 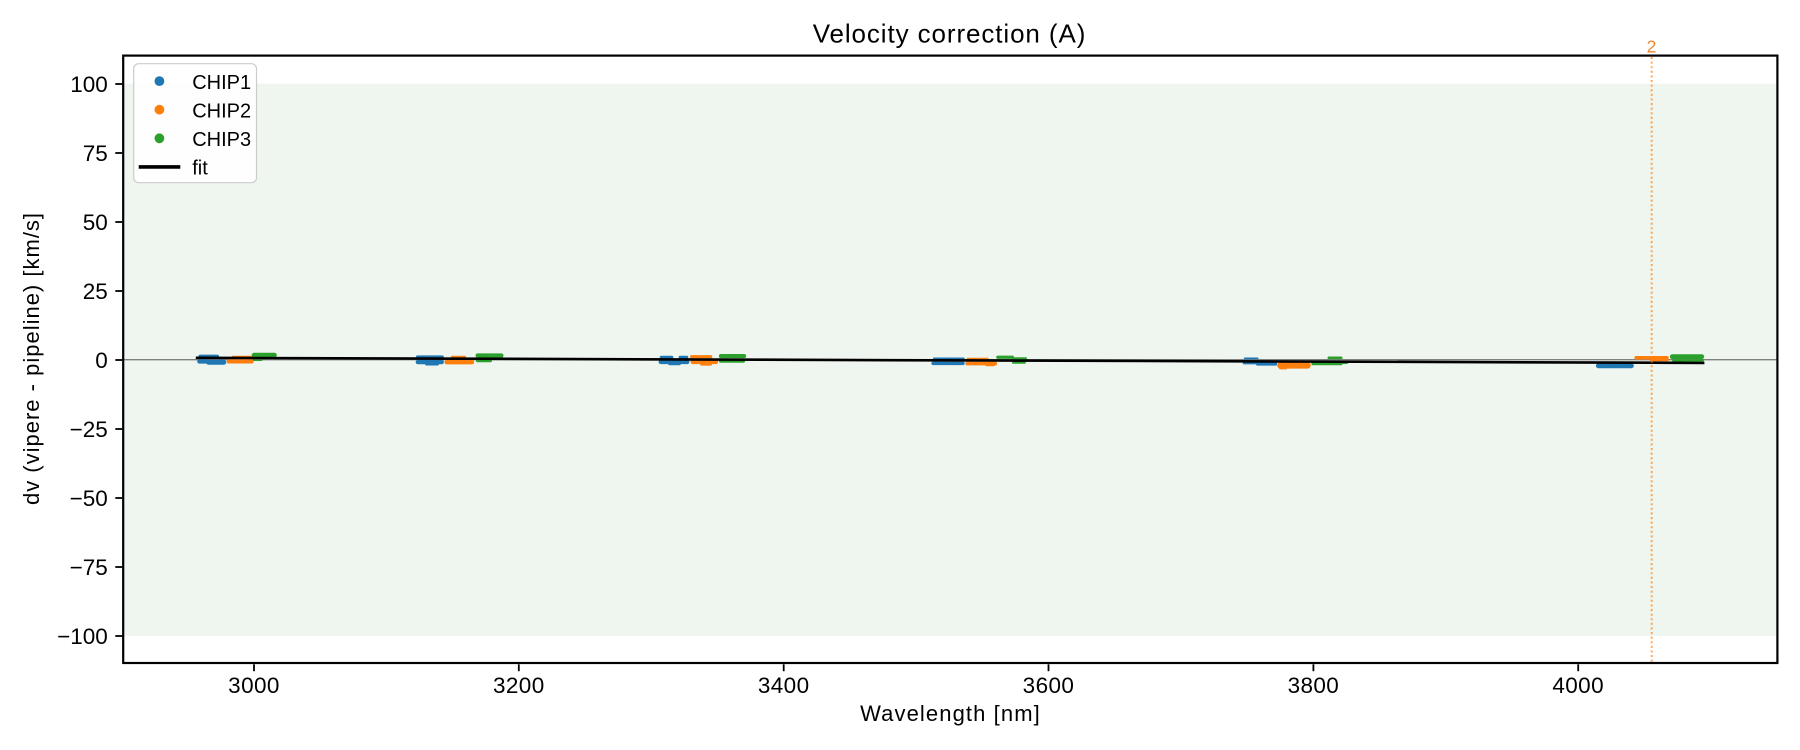 What do you see at coordinates (89, 567) in the screenshot?
I see `svg-text: −75` at bounding box center [89, 567].